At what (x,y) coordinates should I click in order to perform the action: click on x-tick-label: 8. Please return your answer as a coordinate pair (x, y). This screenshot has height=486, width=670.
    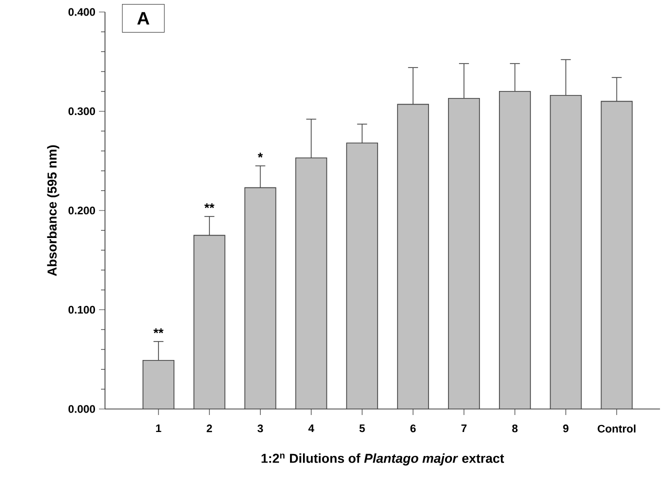
    Looking at the image, I should click on (515, 428).